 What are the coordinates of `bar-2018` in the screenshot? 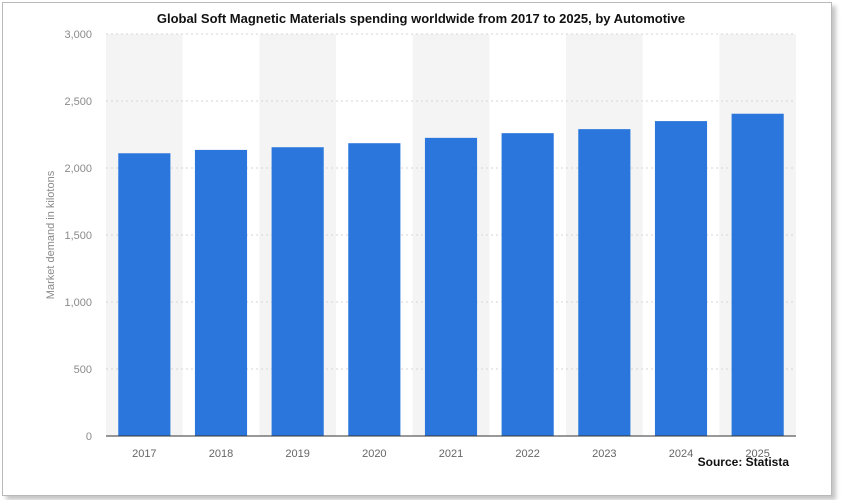 It's located at (221, 292).